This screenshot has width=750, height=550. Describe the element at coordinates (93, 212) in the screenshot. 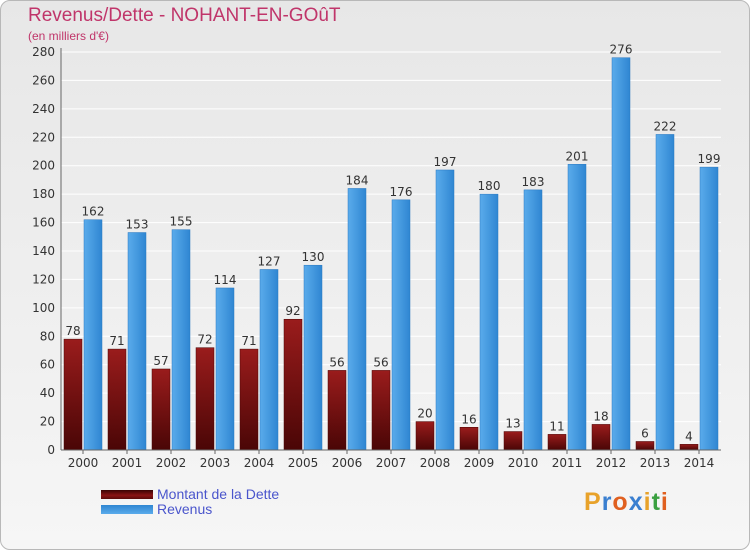

I see `data-label-revenus-2000: 162` at that location.